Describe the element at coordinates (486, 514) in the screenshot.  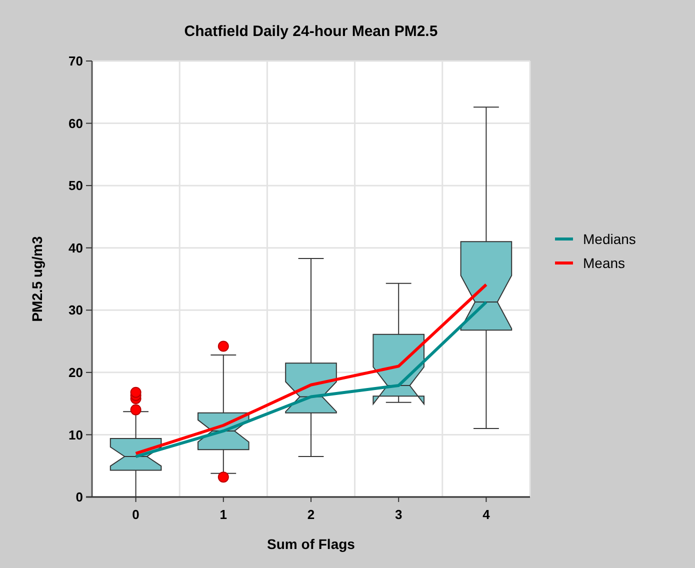
I see `x-tick-label: 4` at that location.